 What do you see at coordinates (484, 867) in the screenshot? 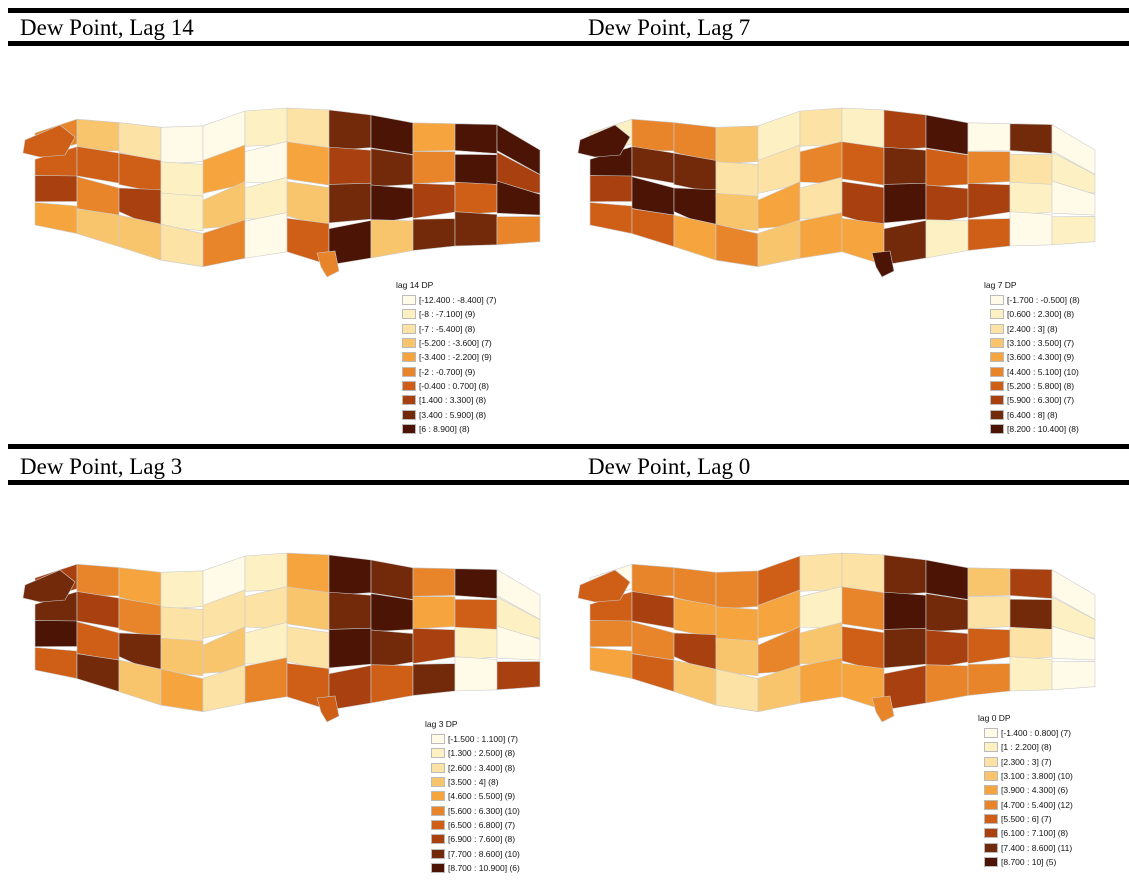
I see `legend-label: [8.700 : 10.900] (6)` at bounding box center [484, 867].